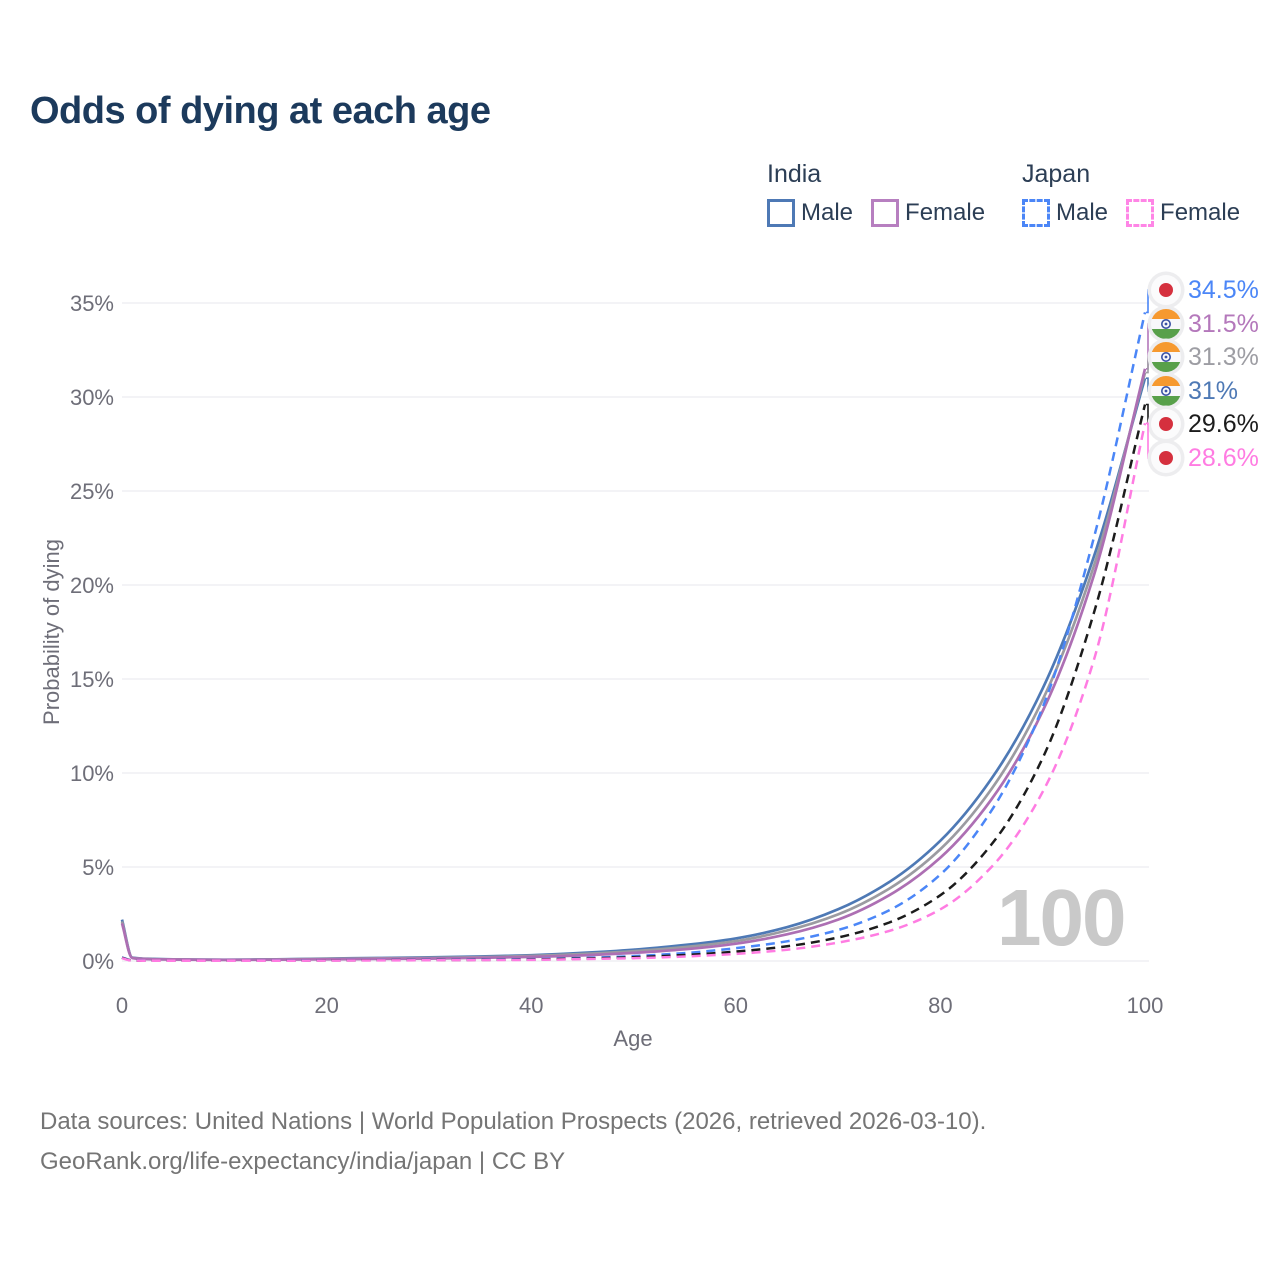 The width and height of the screenshot is (1280, 1280). What do you see at coordinates (1131, 193) in the screenshot?
I see `legend-group-japan: Japan Male Female` at bounding box center [1131, 193].